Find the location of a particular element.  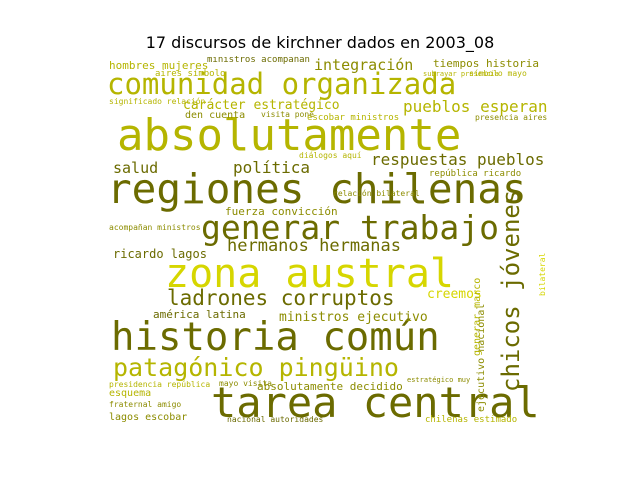

word-historia-comun: historia común is located at coordinates (275, 337).